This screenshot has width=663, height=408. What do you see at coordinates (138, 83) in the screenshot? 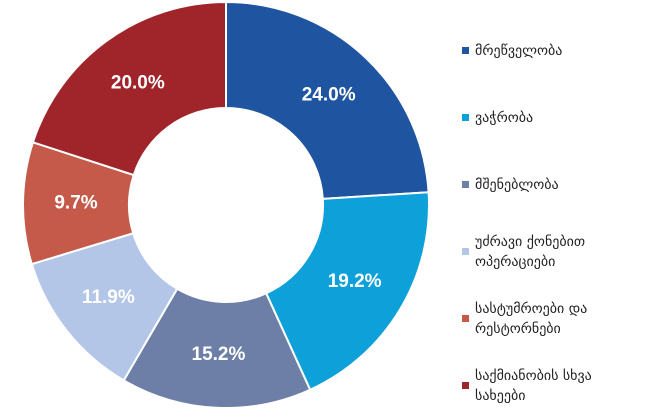
I see `data-label: 20.0%` at bounding box center [138, 83].